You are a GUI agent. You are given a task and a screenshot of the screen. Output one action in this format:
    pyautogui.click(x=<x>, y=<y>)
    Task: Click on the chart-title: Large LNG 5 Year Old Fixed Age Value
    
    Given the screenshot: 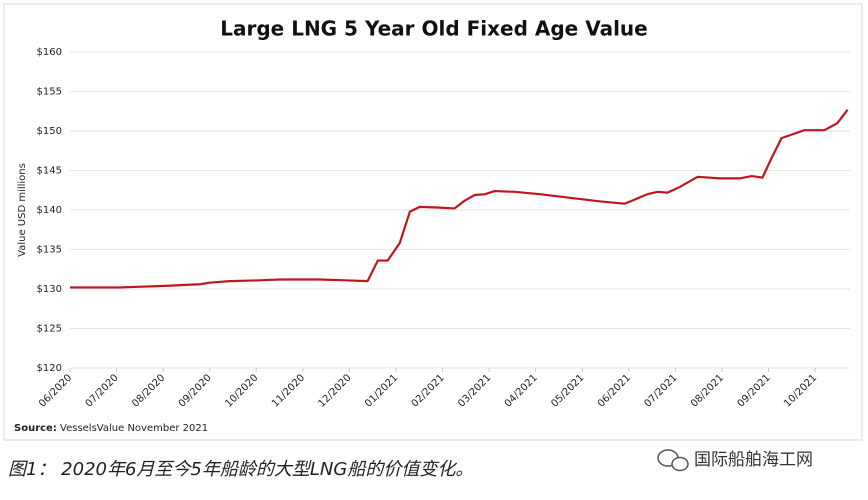 What is the action you would take?
    pyautogui.click(x=433, y=29)
    